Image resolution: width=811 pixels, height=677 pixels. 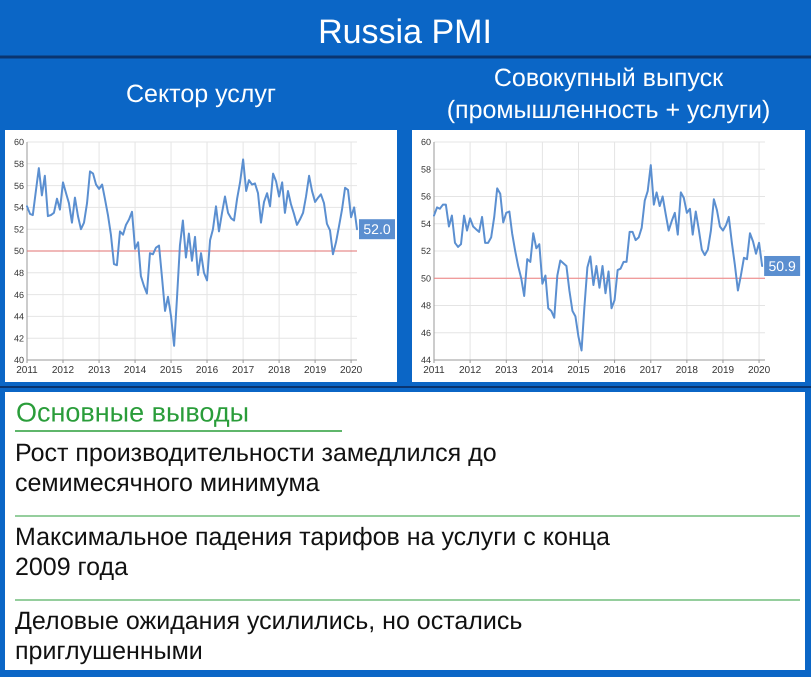 I want to click on text: Russia PMI, so click(x=405, y=31).